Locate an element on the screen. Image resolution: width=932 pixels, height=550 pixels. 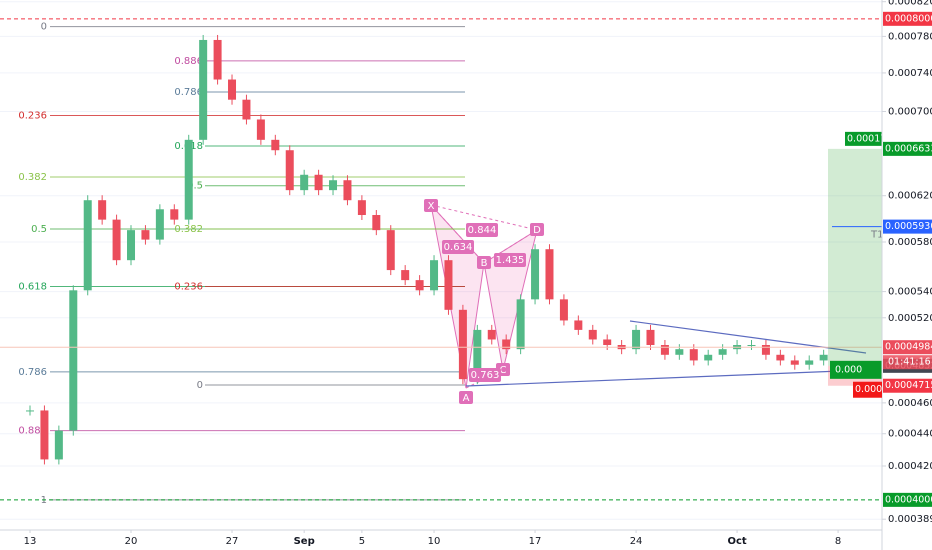
target-amount: 0.00017 is located at coordinates (866, 138).